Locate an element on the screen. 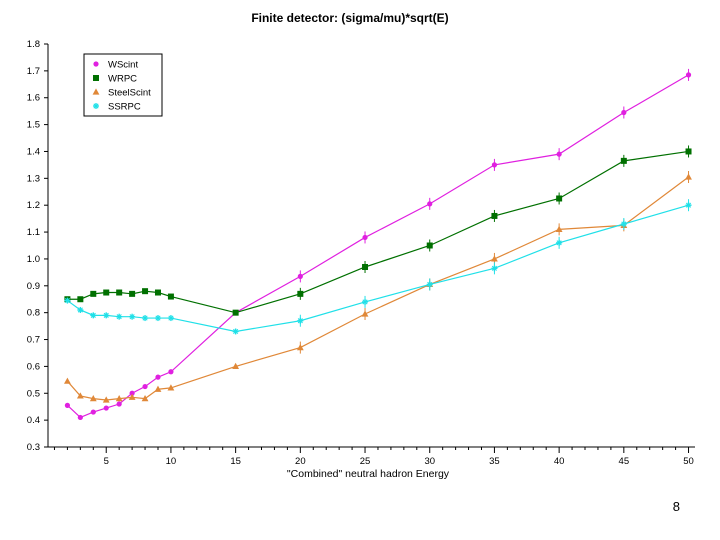 Image resolution: width=720 pixels, height=540 pixels. y-tick-label: 1.0 is located at coordinates (33, 259).